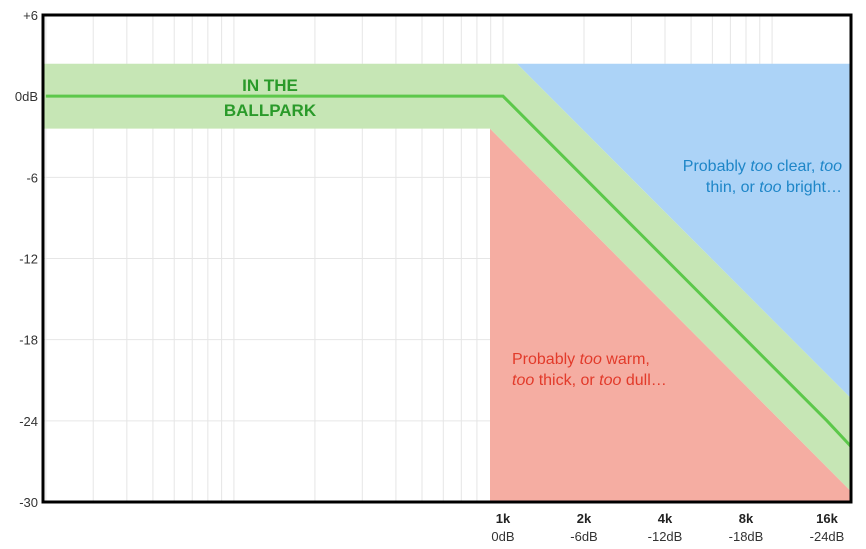 Image resolution: width=866 pixels, height=549 pixels. What do you see at coordinates (665, 536) in the screenshot?
I see `x-tick-sublabel-2: -12dB` at bounding box center [665, 536].